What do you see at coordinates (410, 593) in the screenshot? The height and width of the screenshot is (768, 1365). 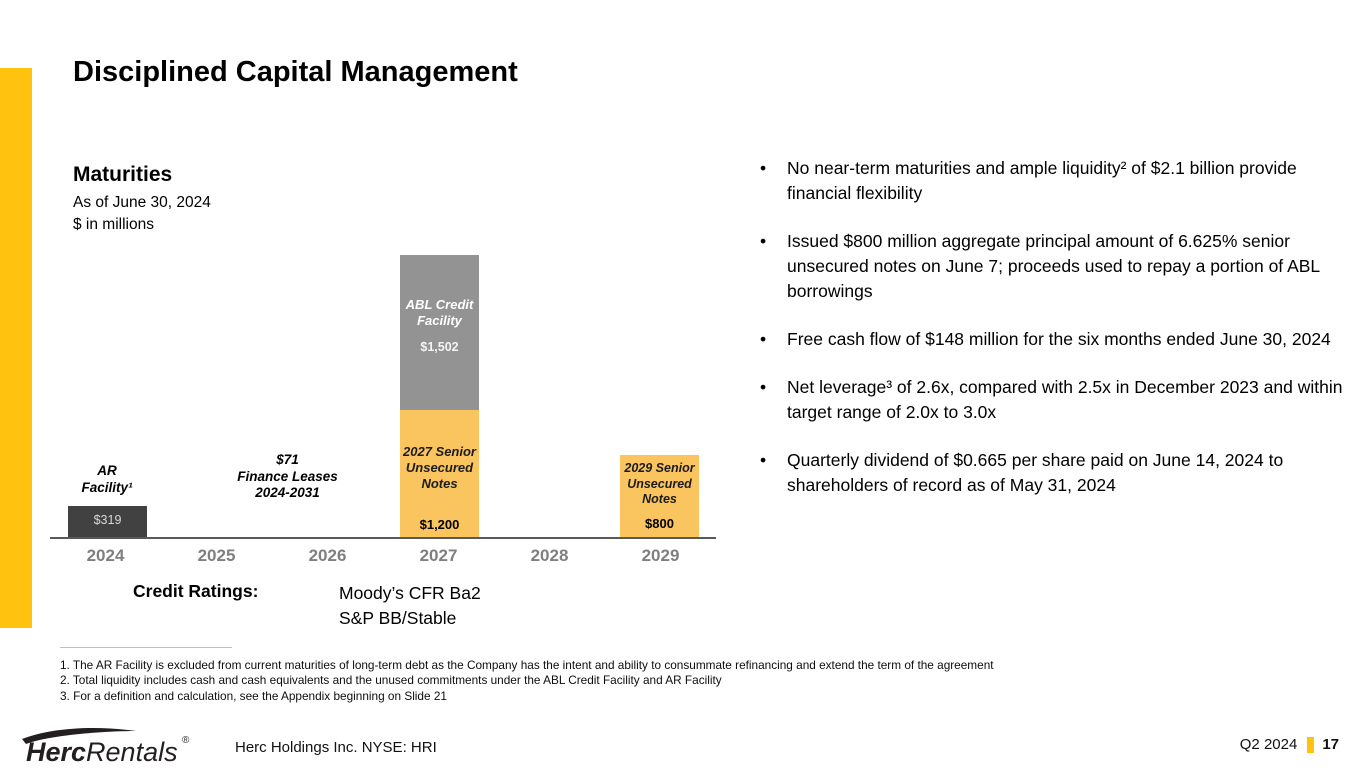 I see `moodys-rating: Moody’s CFR Ba2` at bounding box center [410, 593].